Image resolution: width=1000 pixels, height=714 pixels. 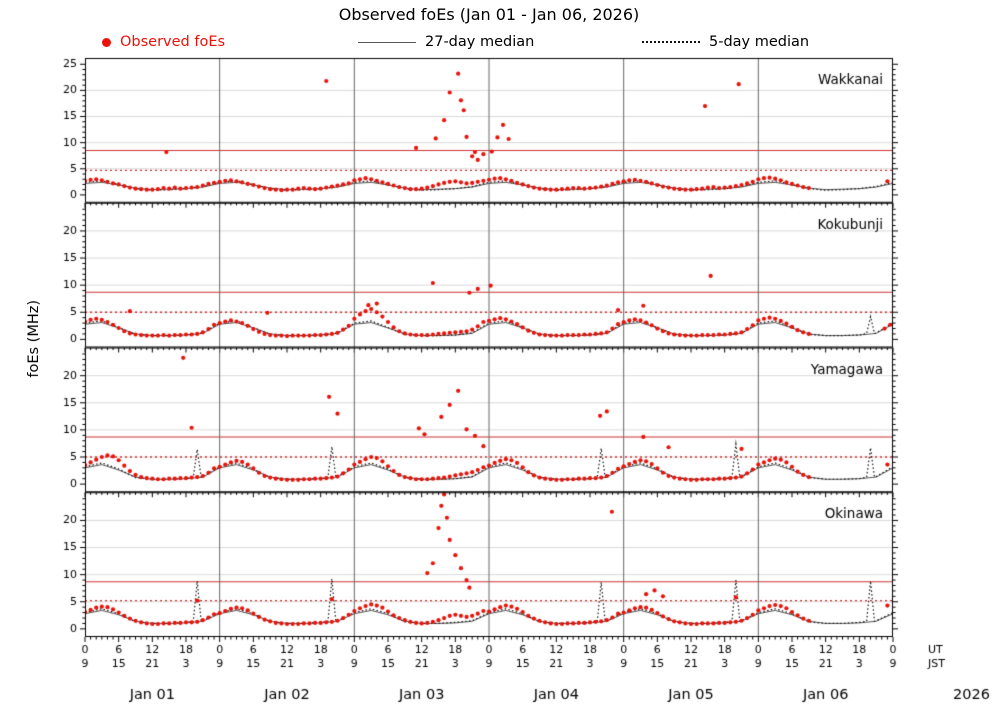 What do you see at coordinates (480, 42) in the screenshot?
I see `legend-label-median27: 27-day median` at bounding box center [480, 42].